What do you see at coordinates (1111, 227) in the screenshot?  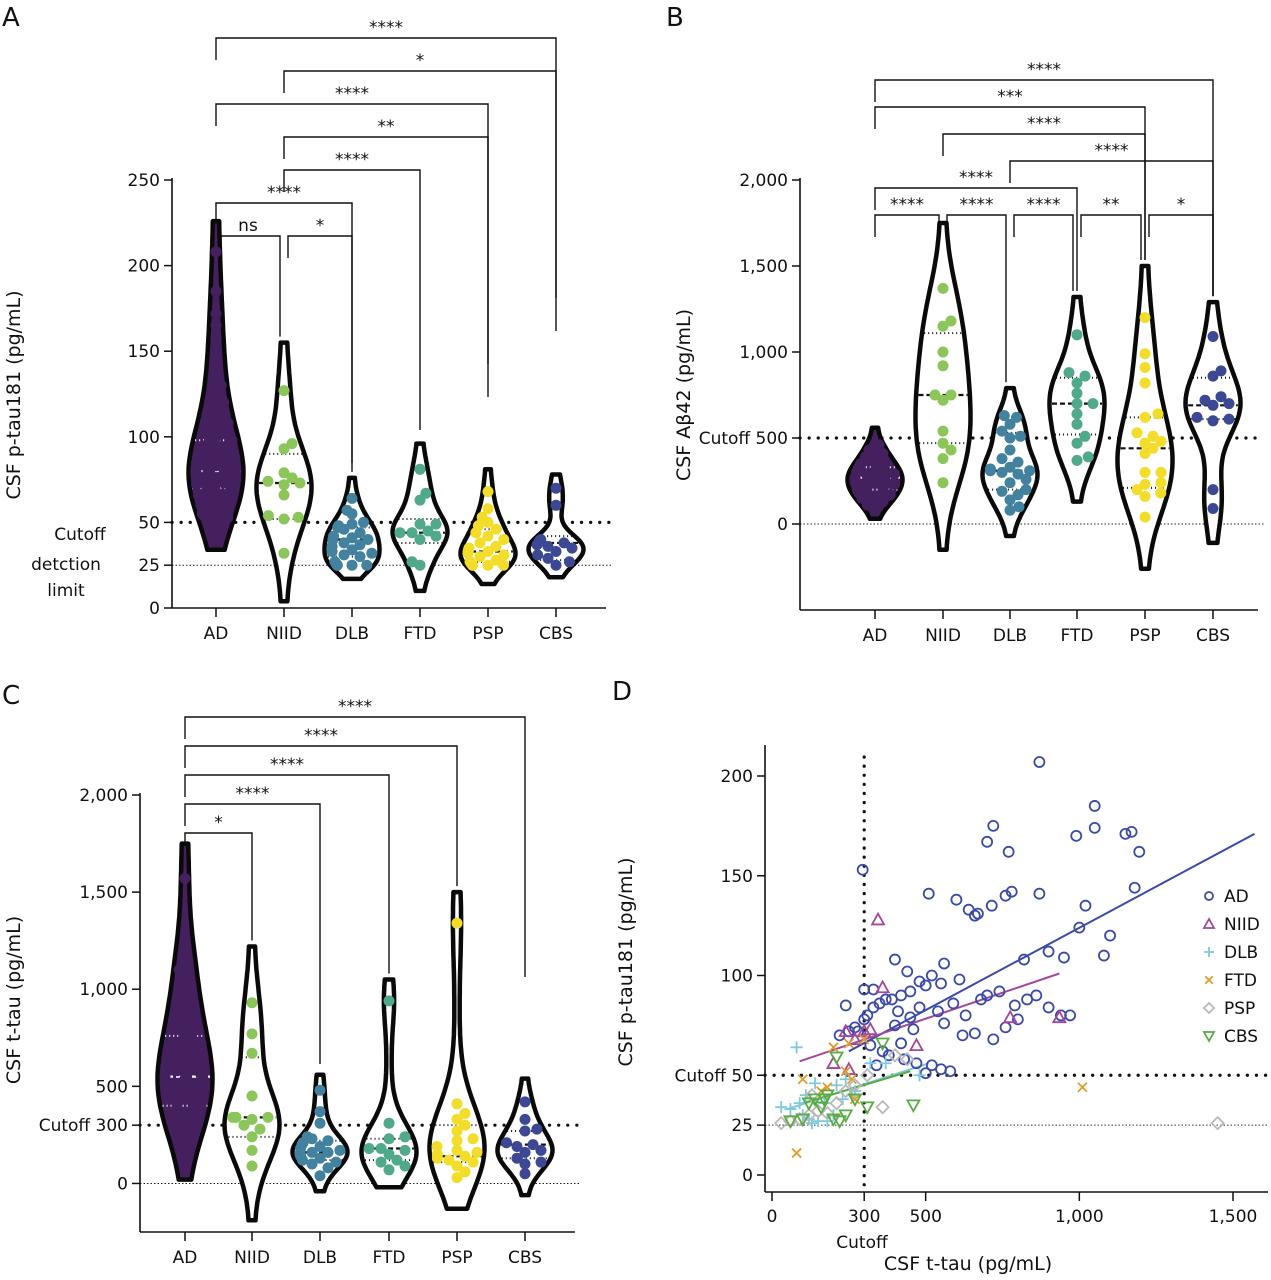 I see `significance-bracket: **` at bounding box center [1111, 227].